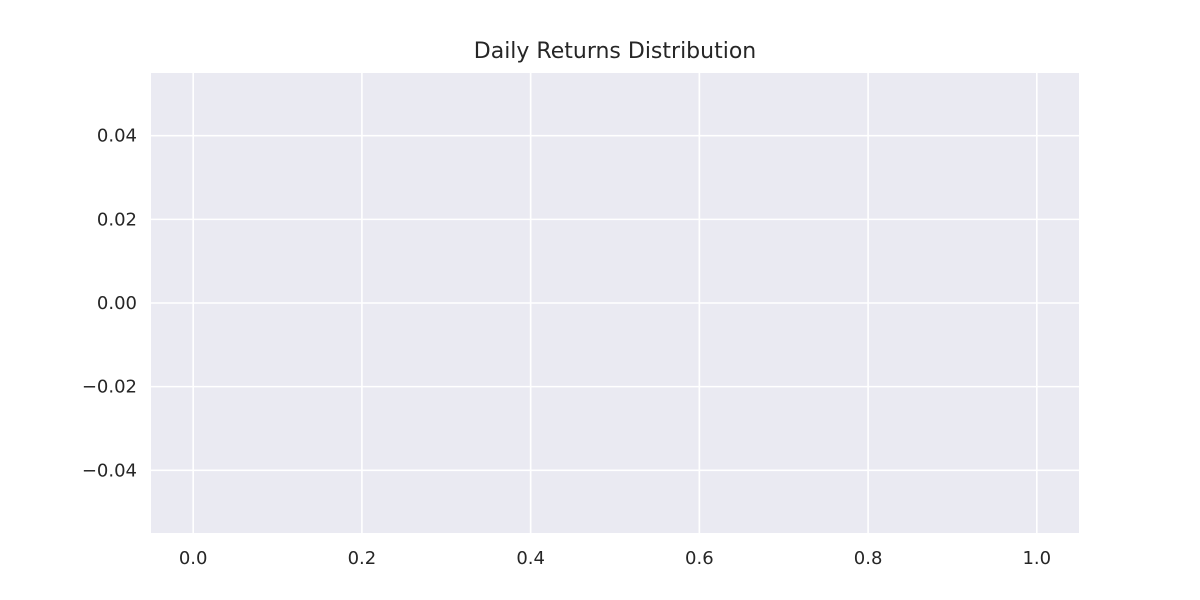  What do you see at coordinates (615, 558) in the screenshot?
I see `x-axis-ticks: 0.0 0.2 0.4 0.6 0.8 1.0` at bounding box center [615, 558].